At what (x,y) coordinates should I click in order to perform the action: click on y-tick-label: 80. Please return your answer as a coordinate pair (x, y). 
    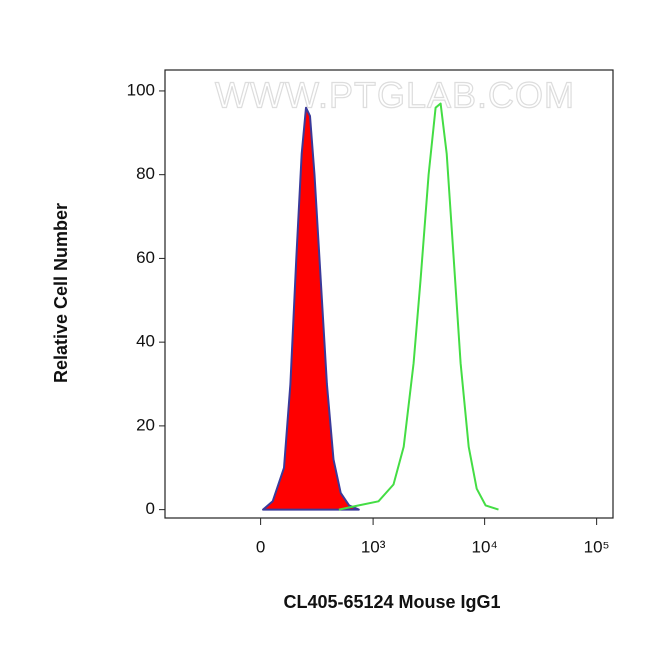
    Looking at the image, I should click on (145, 173).